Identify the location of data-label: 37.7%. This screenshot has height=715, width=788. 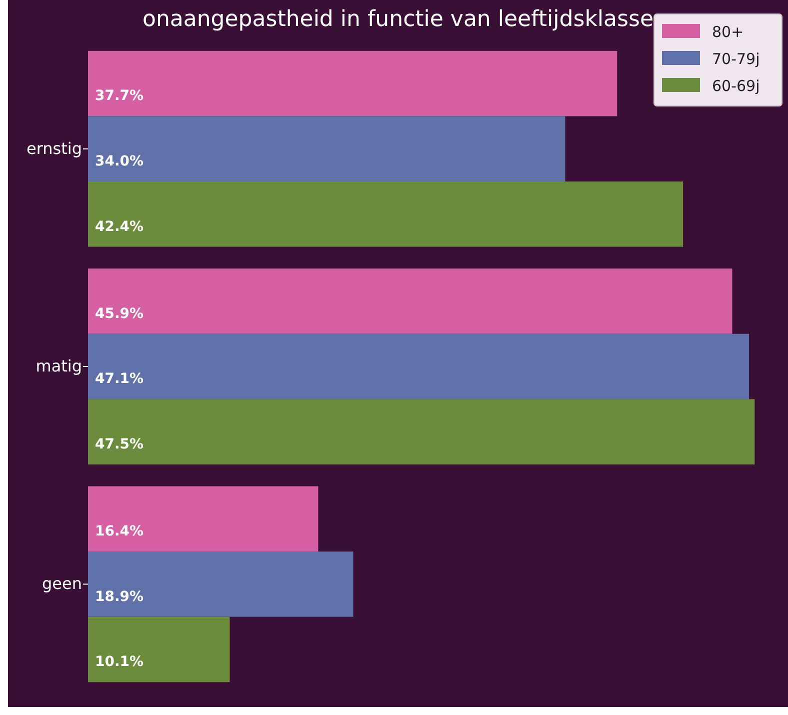
(119, 96).